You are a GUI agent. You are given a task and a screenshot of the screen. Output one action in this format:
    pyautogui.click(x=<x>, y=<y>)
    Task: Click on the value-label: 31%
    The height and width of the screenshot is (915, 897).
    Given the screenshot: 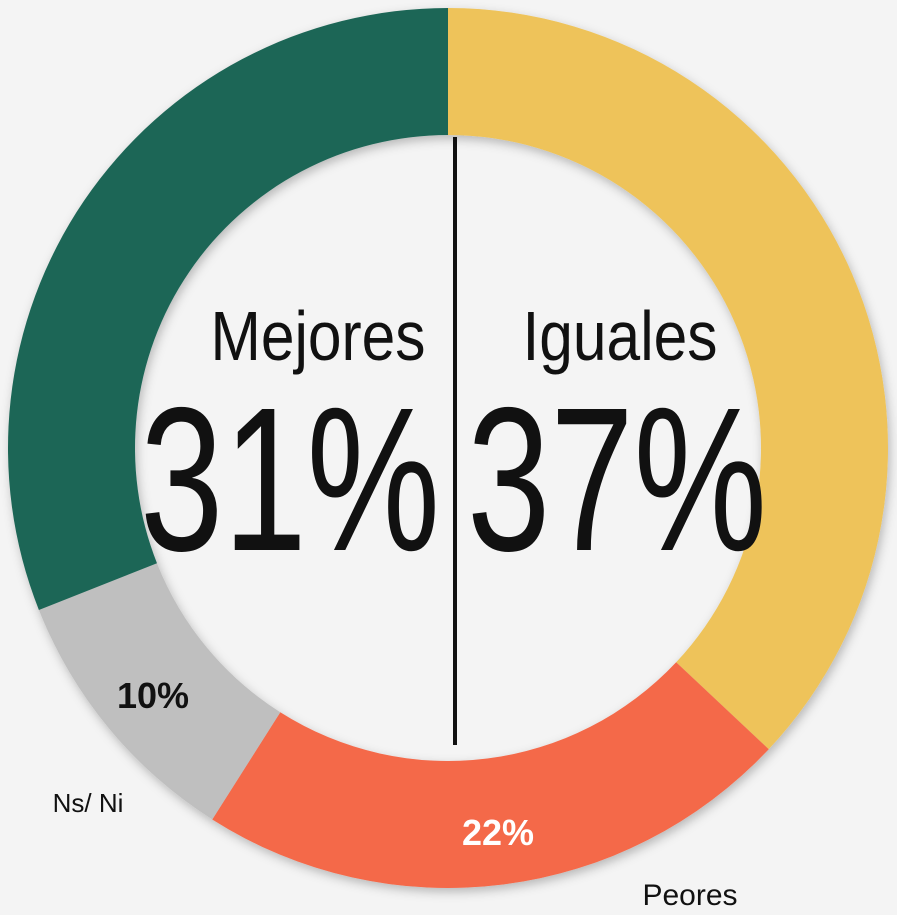 What is the action you would take?
    pyautogui.click(x=290, y=479)
    